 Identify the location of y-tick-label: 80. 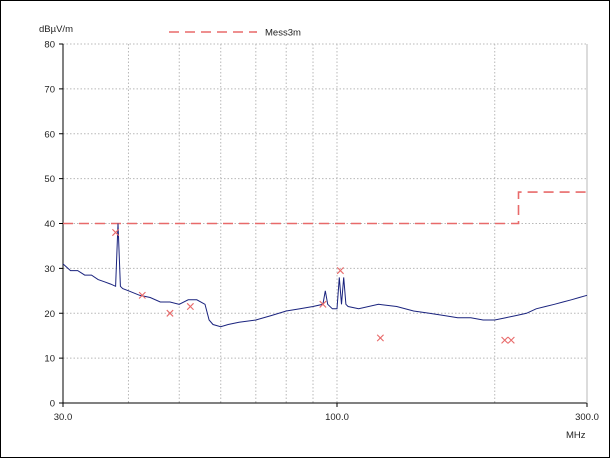
(49, 45).